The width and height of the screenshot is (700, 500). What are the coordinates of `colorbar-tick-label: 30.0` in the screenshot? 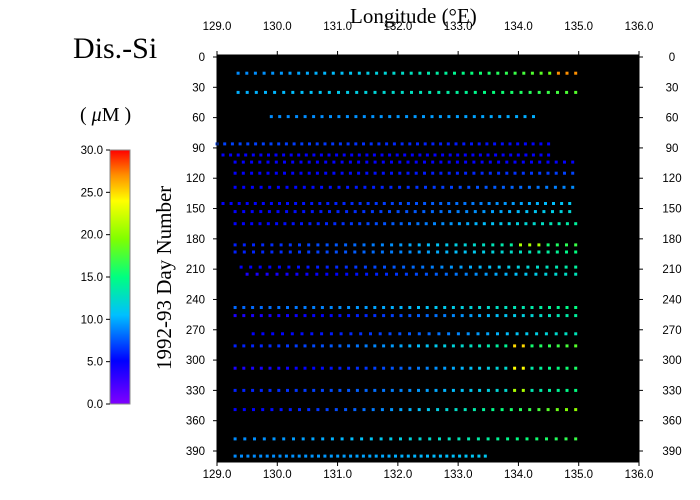 It's located at (92, 151).